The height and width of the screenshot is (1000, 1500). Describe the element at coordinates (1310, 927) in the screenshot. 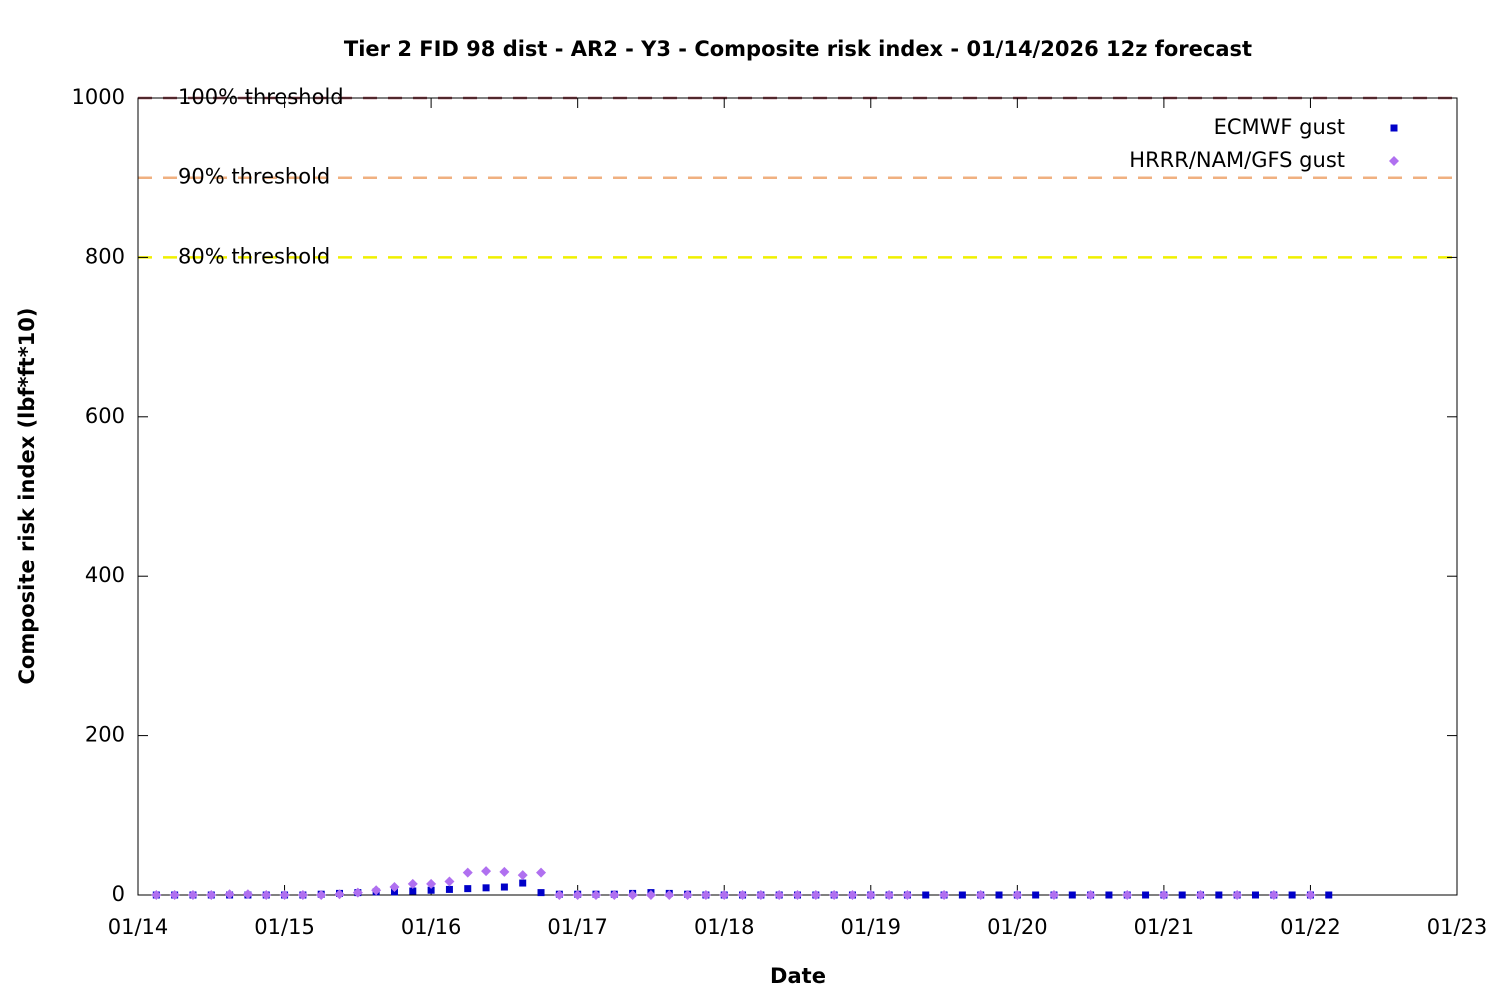

I see `x-tick-label: 01/22` at that location.